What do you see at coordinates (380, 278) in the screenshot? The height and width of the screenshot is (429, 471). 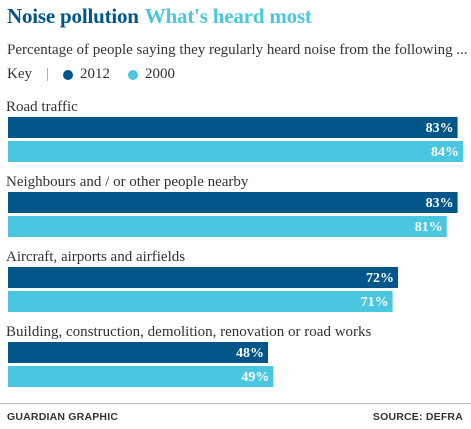 I see `data-label-2012: 72%` at bounding box center [380, 278].